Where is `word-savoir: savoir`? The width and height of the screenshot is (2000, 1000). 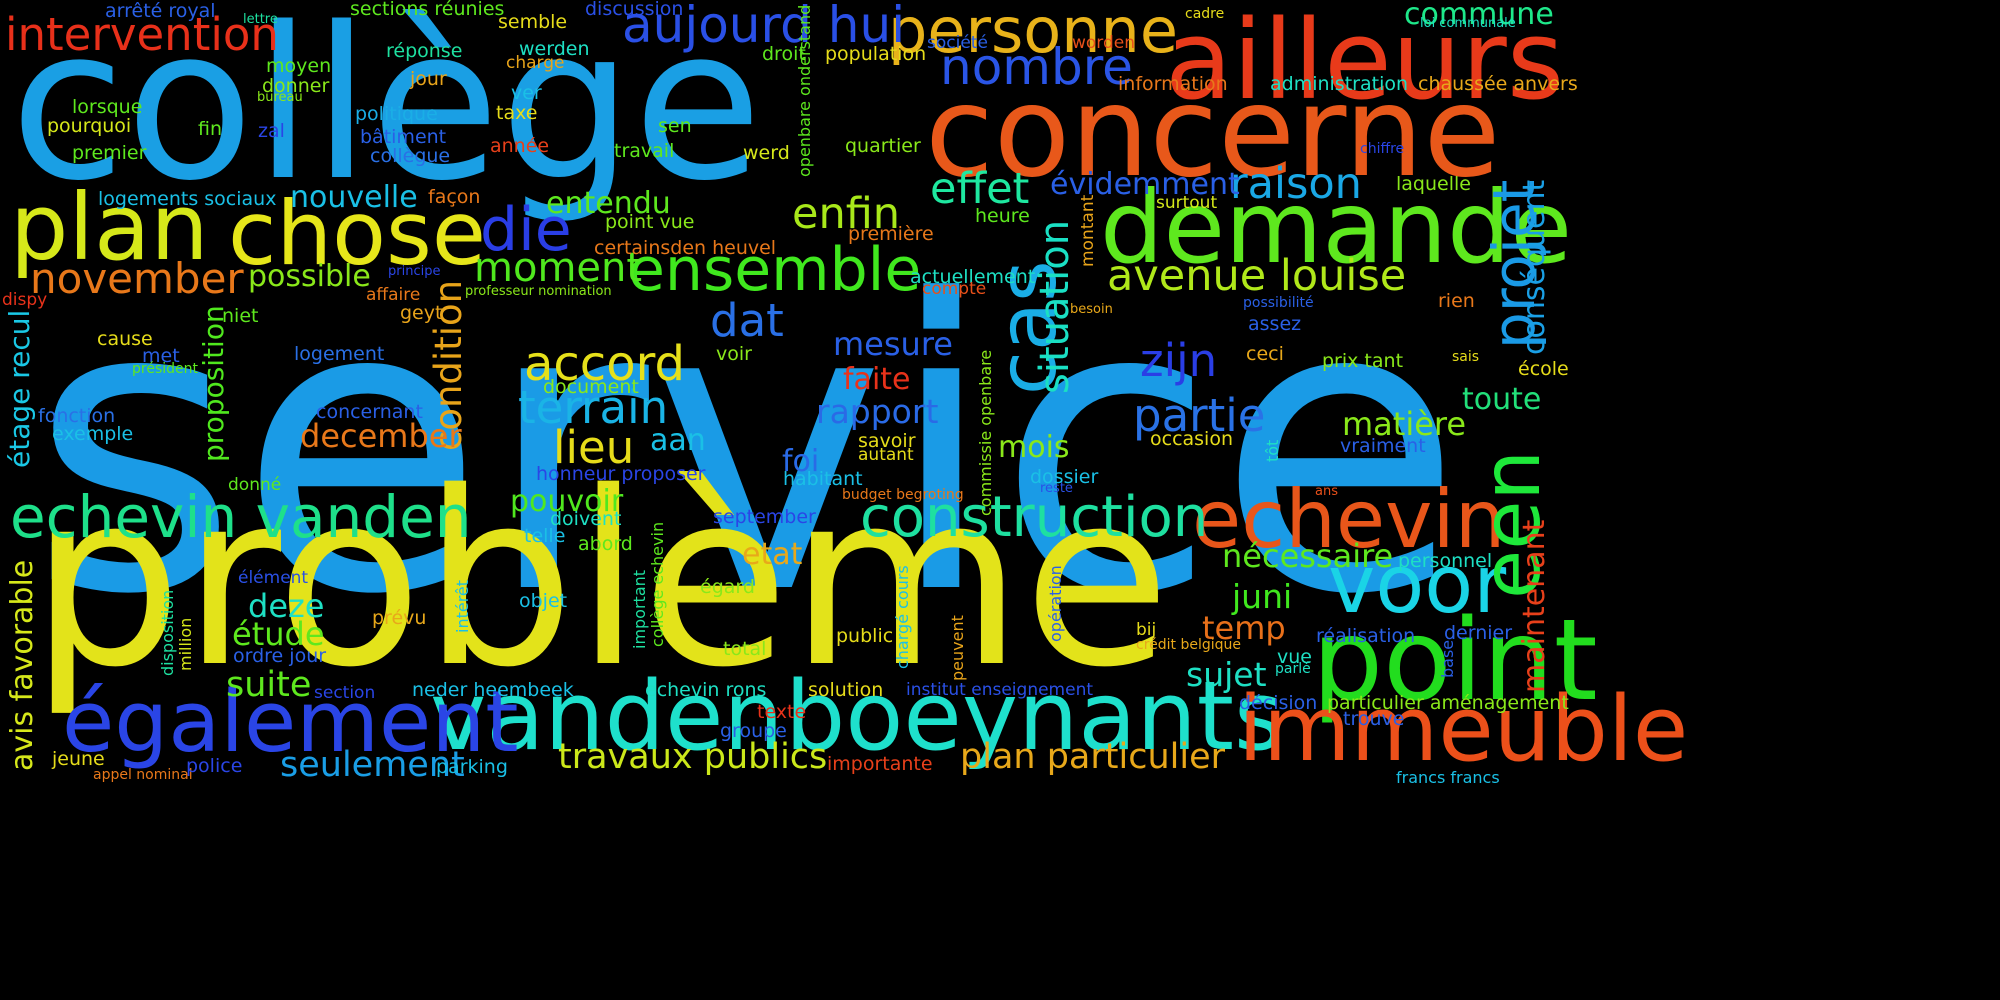
word-savoir: savoir is located at coordinates (887, 441).